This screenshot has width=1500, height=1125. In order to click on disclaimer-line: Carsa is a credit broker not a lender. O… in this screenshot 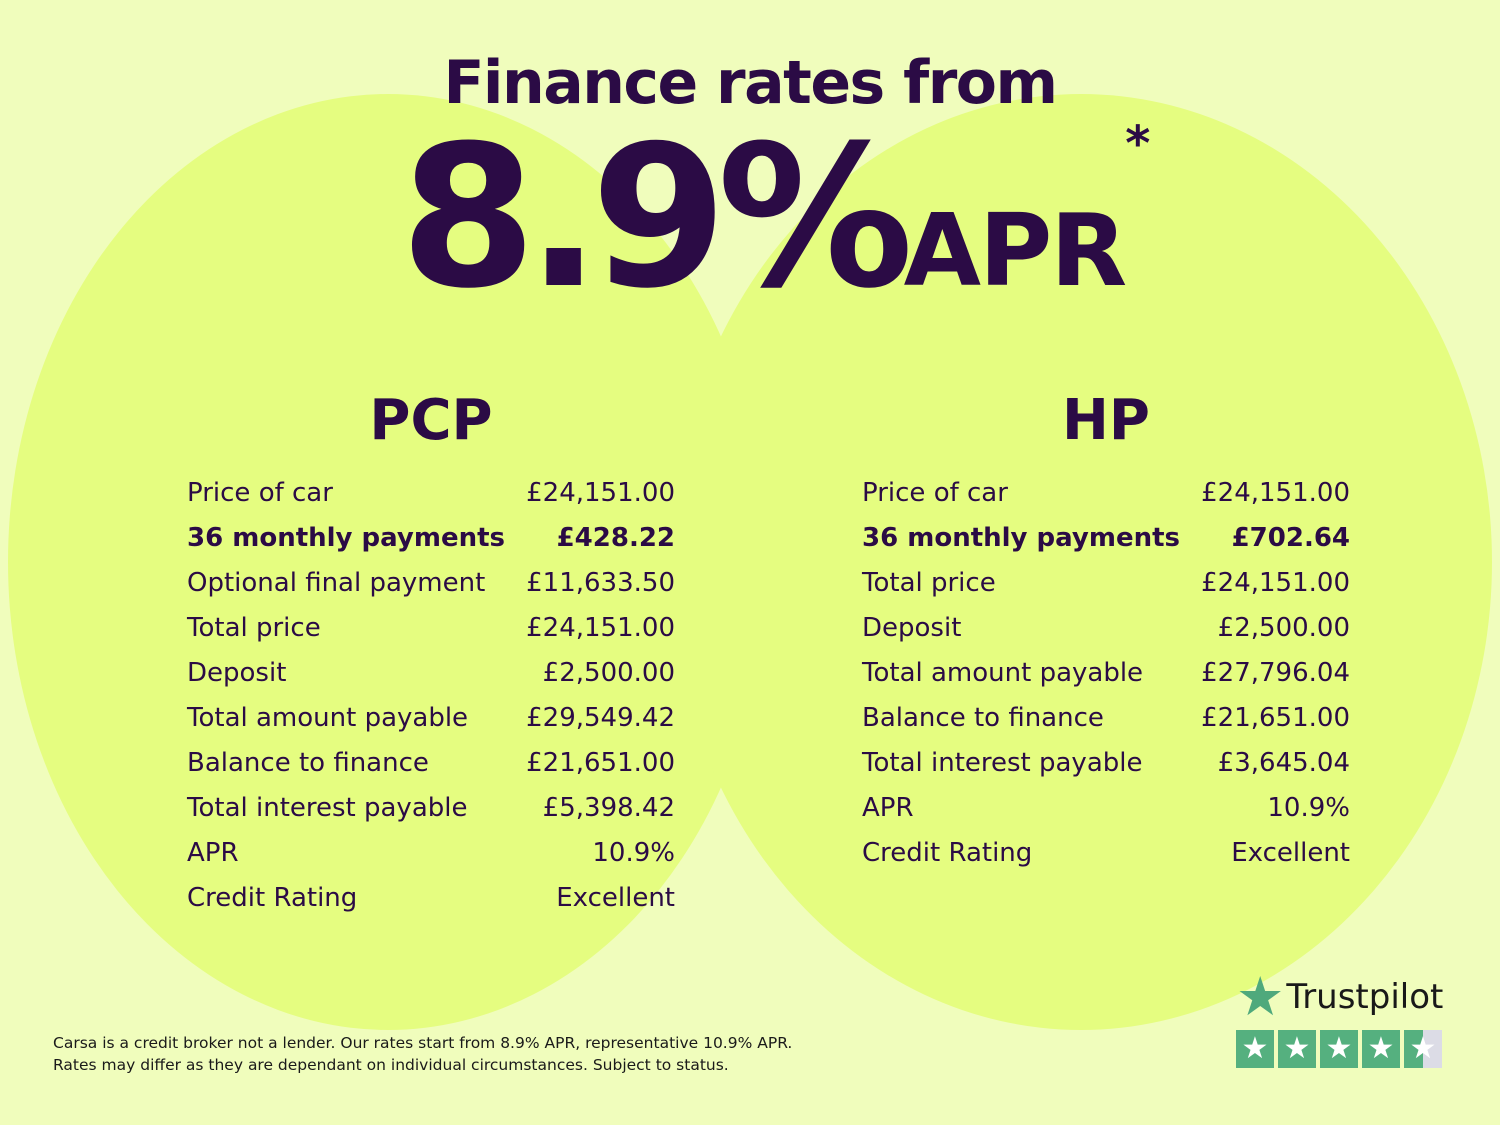, I will do `click(423, 1043)`.